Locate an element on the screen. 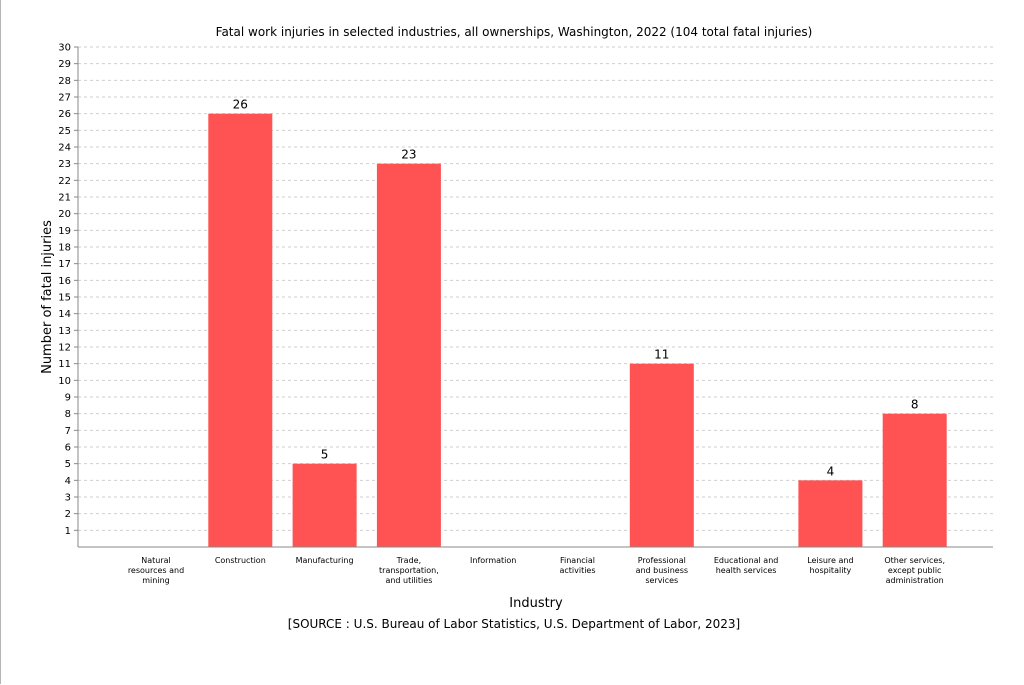 The width and height of the screenshot is (1024, 685). y-tick-label: 30 is located at coordinates (64, 48).